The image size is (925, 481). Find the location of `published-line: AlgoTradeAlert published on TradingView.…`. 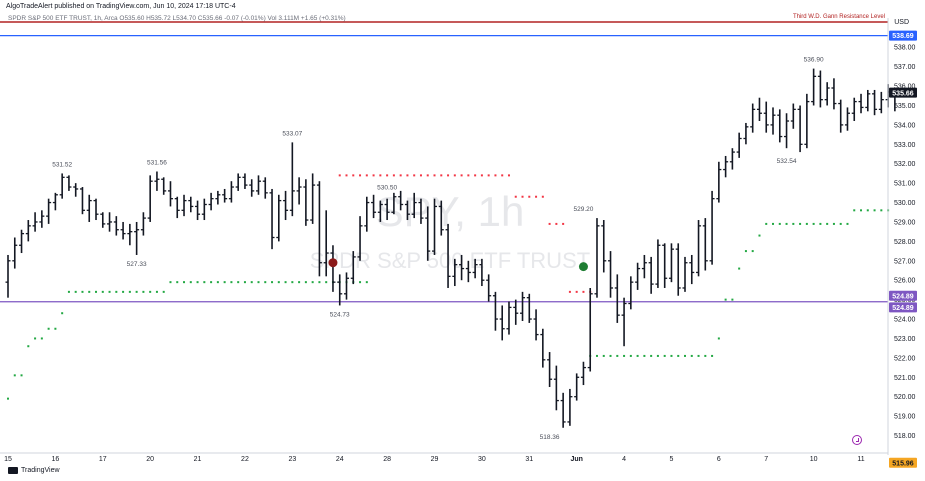

published-line: AlgoTradeAlert published on TradingView.… is located at coordinates (121, 6).